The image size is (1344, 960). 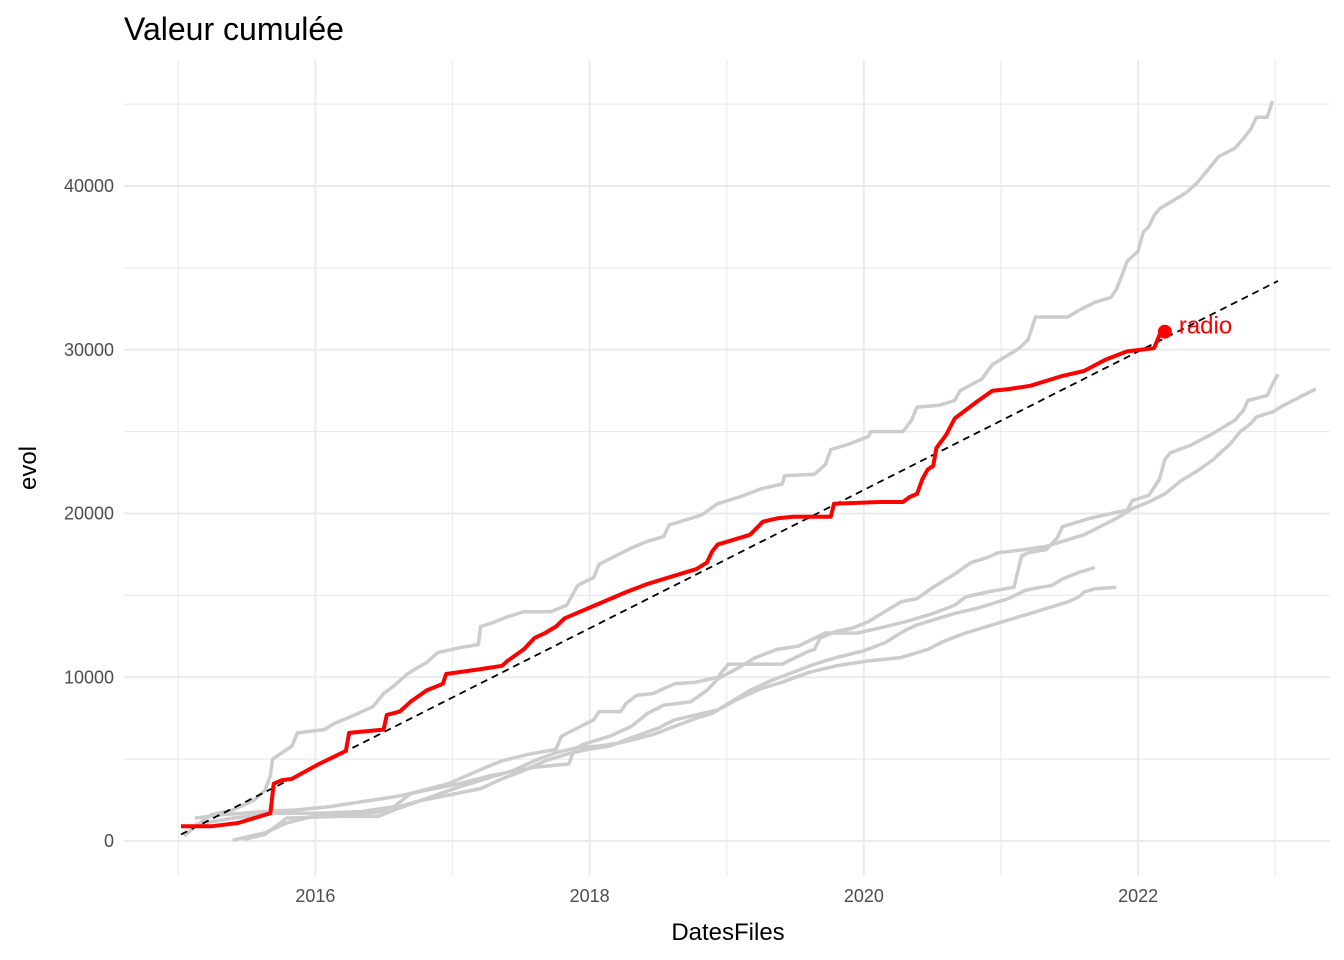 I want to click on y-tick-label: 40000, so click(x=89, y=186).